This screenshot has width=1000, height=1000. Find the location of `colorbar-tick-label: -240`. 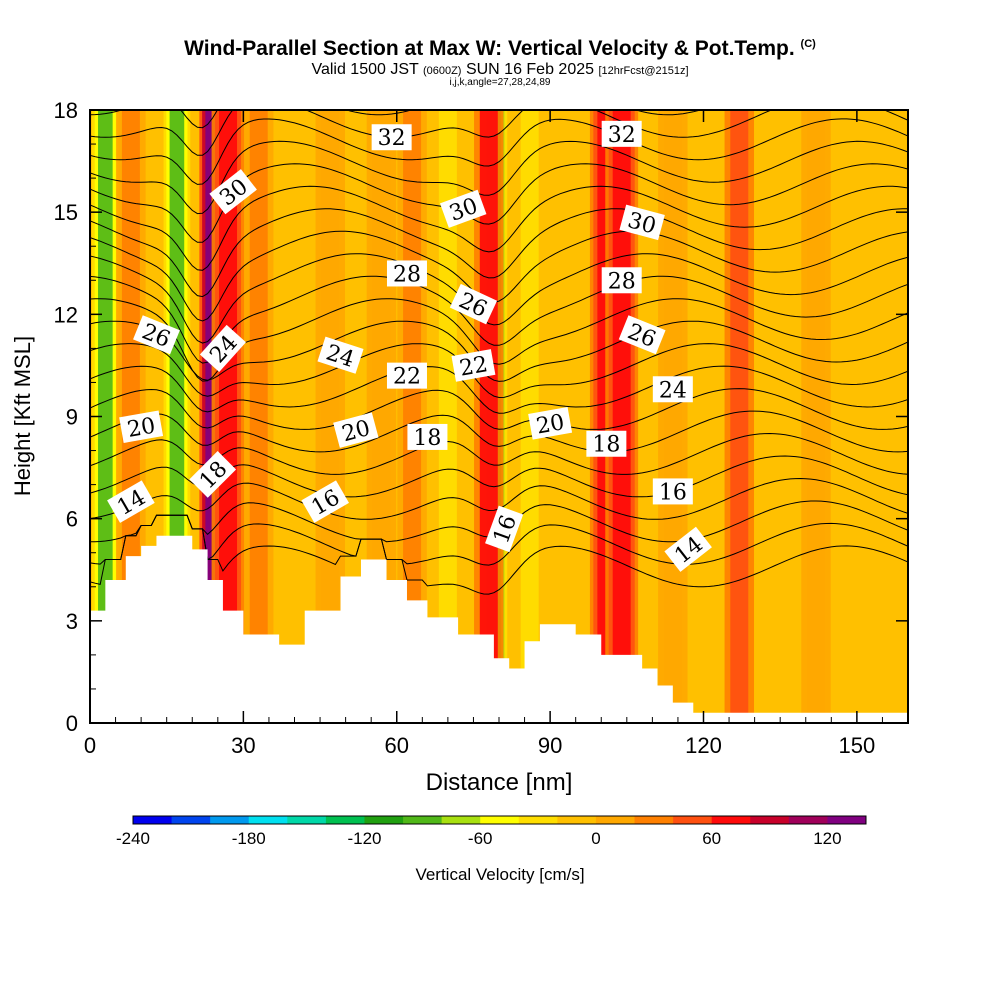

colorbar-tick-label: -240 is located at coordinates (133, 838).